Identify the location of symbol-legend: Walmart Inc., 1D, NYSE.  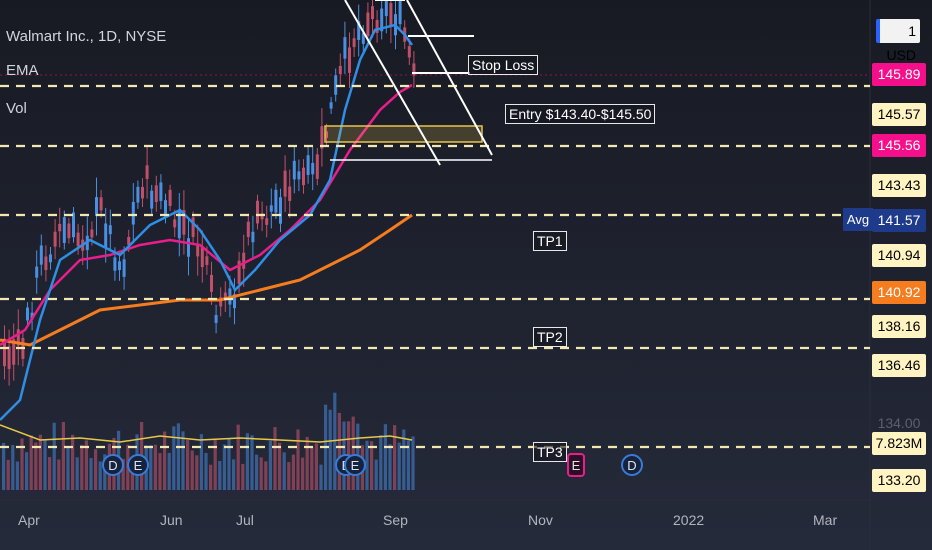
(86, 36).